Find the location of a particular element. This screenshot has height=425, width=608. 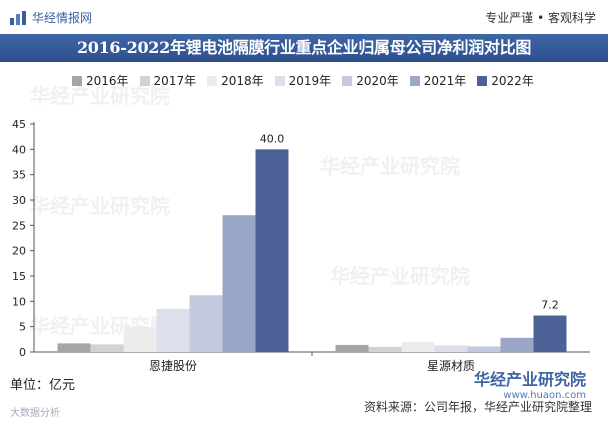

legend-item: 2018年 is located at coordinates (235, 80).